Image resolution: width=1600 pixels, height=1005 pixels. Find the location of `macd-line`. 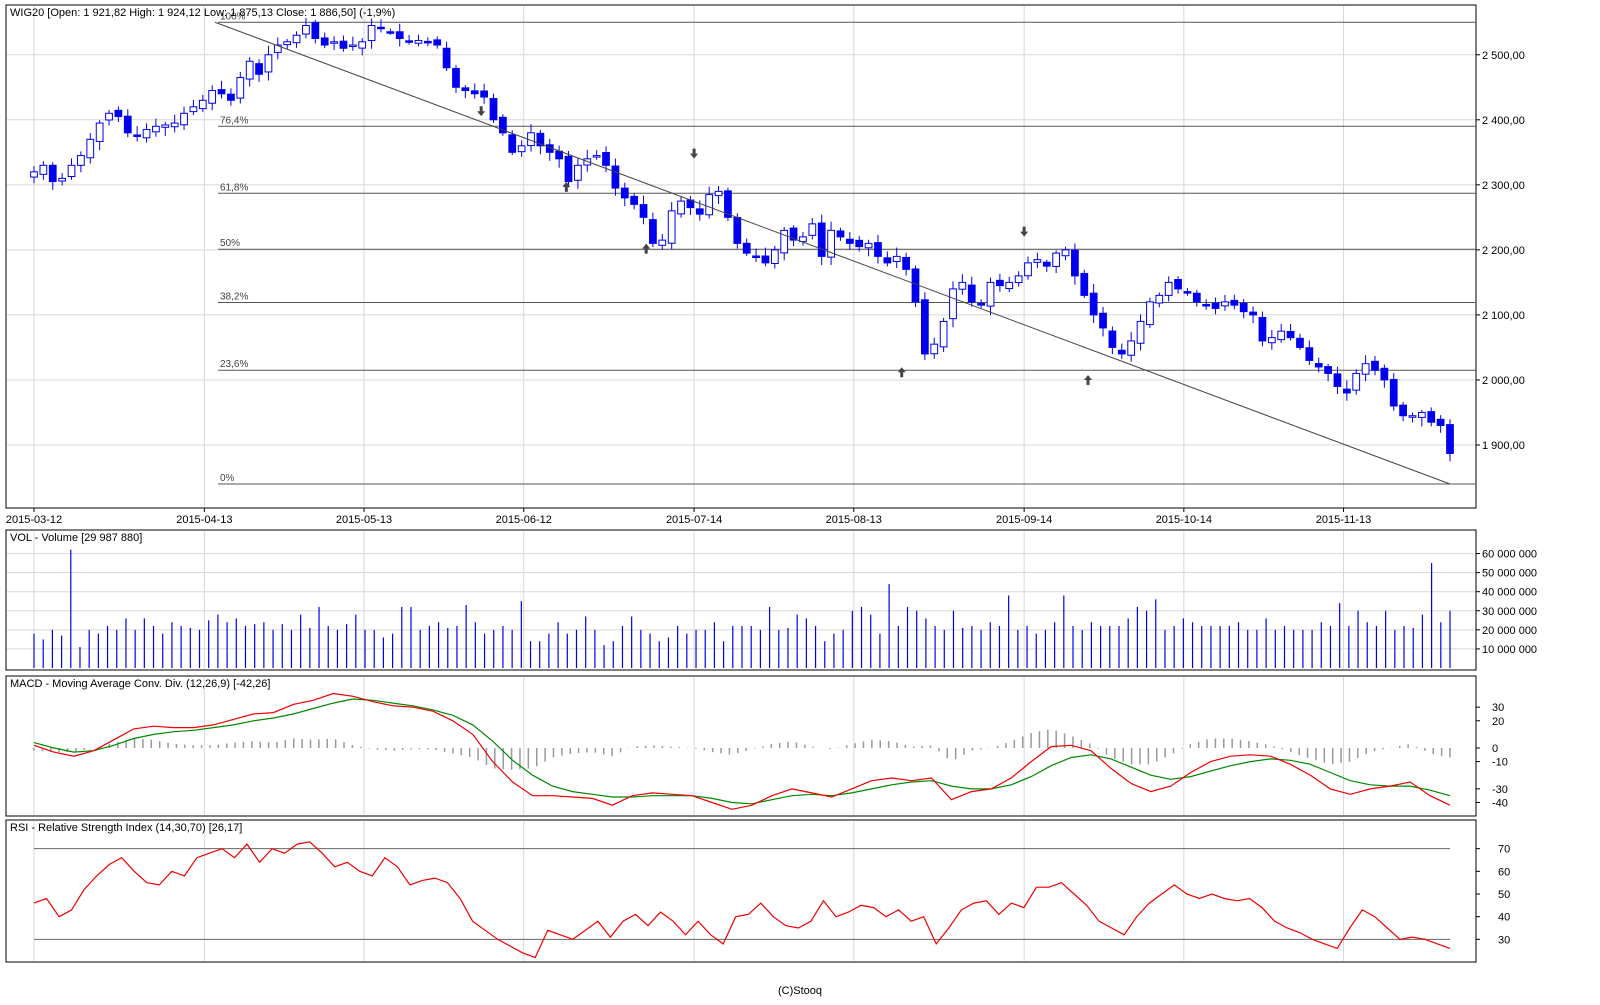

macd-line is located at coordinates (742, 751).